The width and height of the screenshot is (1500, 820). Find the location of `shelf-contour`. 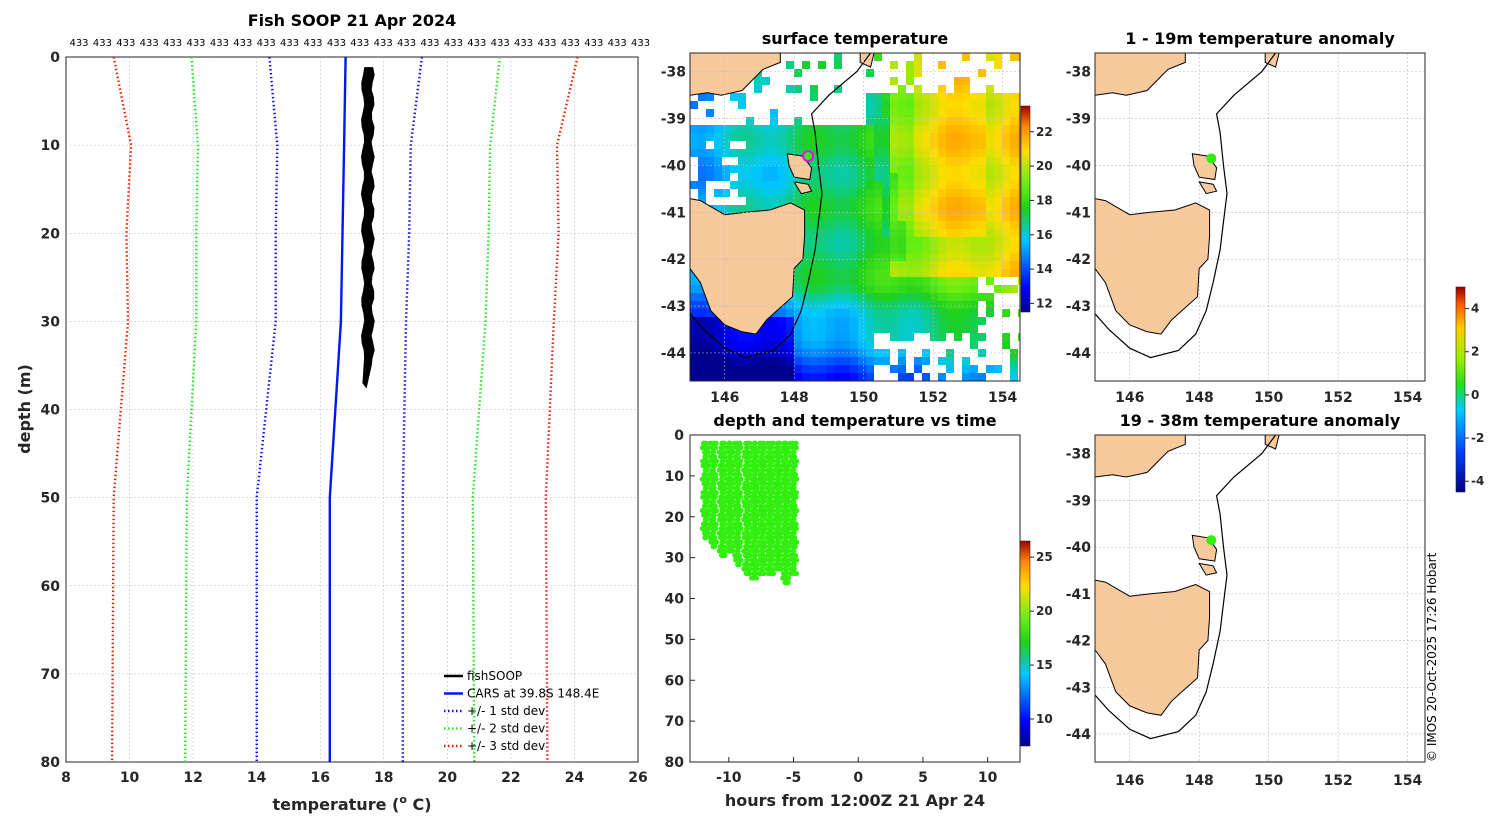

shelf-contour is located at coordinates (1186, 587).